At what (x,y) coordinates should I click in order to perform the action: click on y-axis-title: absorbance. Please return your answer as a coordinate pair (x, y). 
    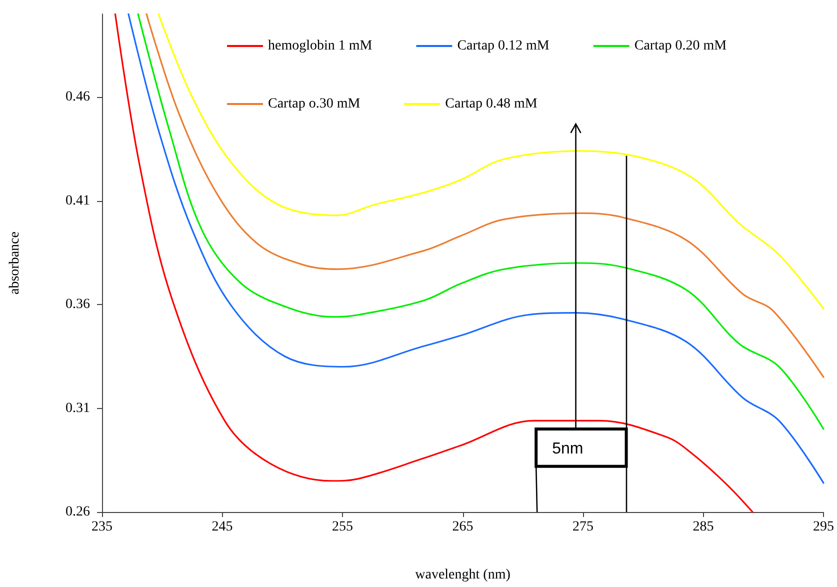
    Looking at the image, I should click on (15, 263).